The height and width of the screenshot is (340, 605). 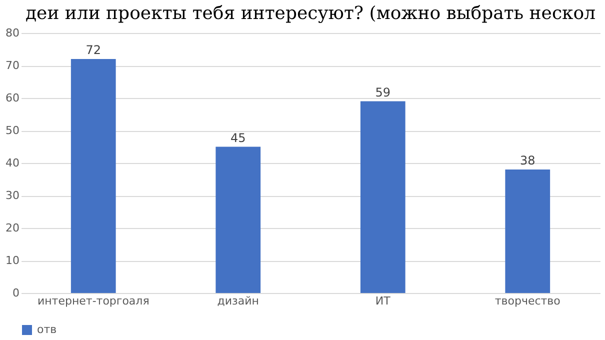 I want to click on chart-title: деи или проекты тебя интересуют? (можно выбрать нескол, so click(x=310, y=13).